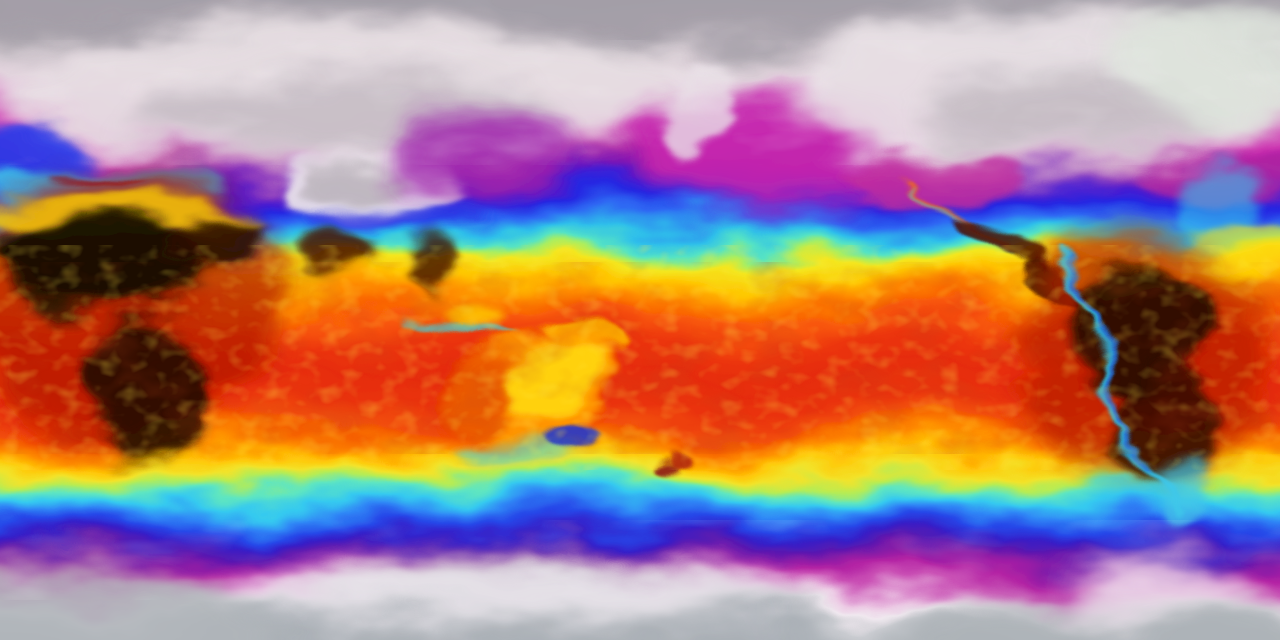 The width and height of the screenshot is (1280, 640). What do you see at coordinates (1185, 495) in the screenshot?
I see `patagonia-cool-tip` at bounding box center [1185, 495].